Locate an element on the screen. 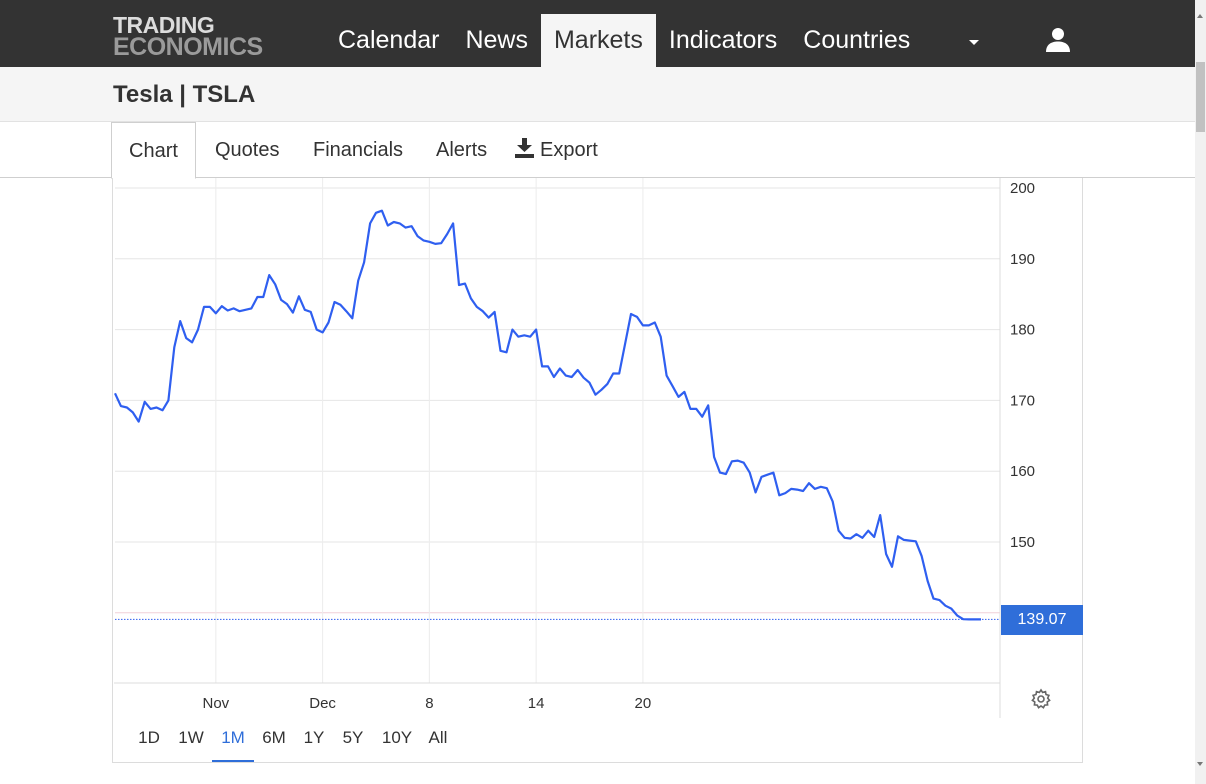  x-tick-label: 14 is located at coordinates (536, 703).